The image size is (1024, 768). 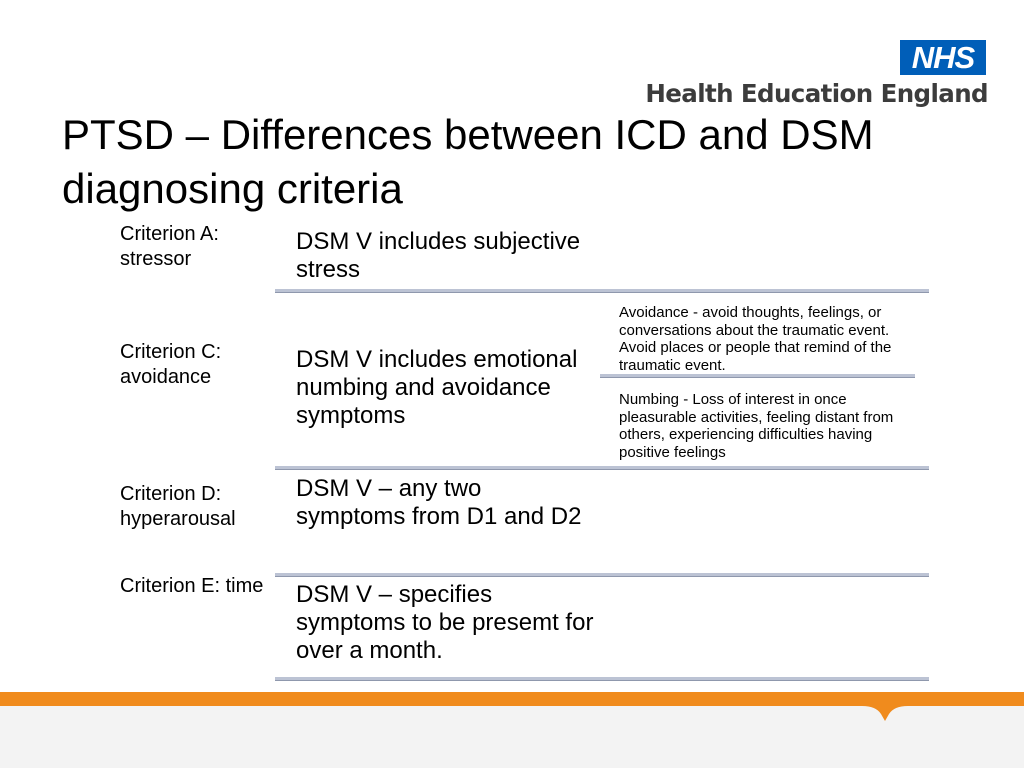 What do you see at coordinates (512, 699) in the screenshot?
I see `orange-accent-bar` at bounding box center [512, 699].